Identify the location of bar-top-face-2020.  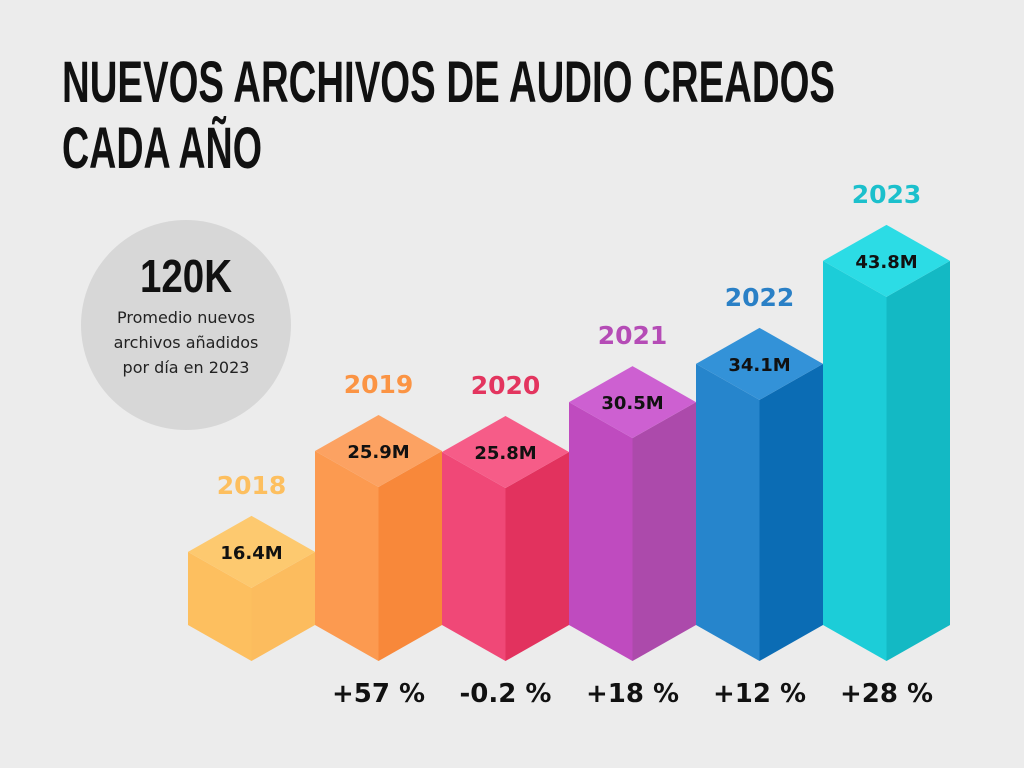
(505, 452).